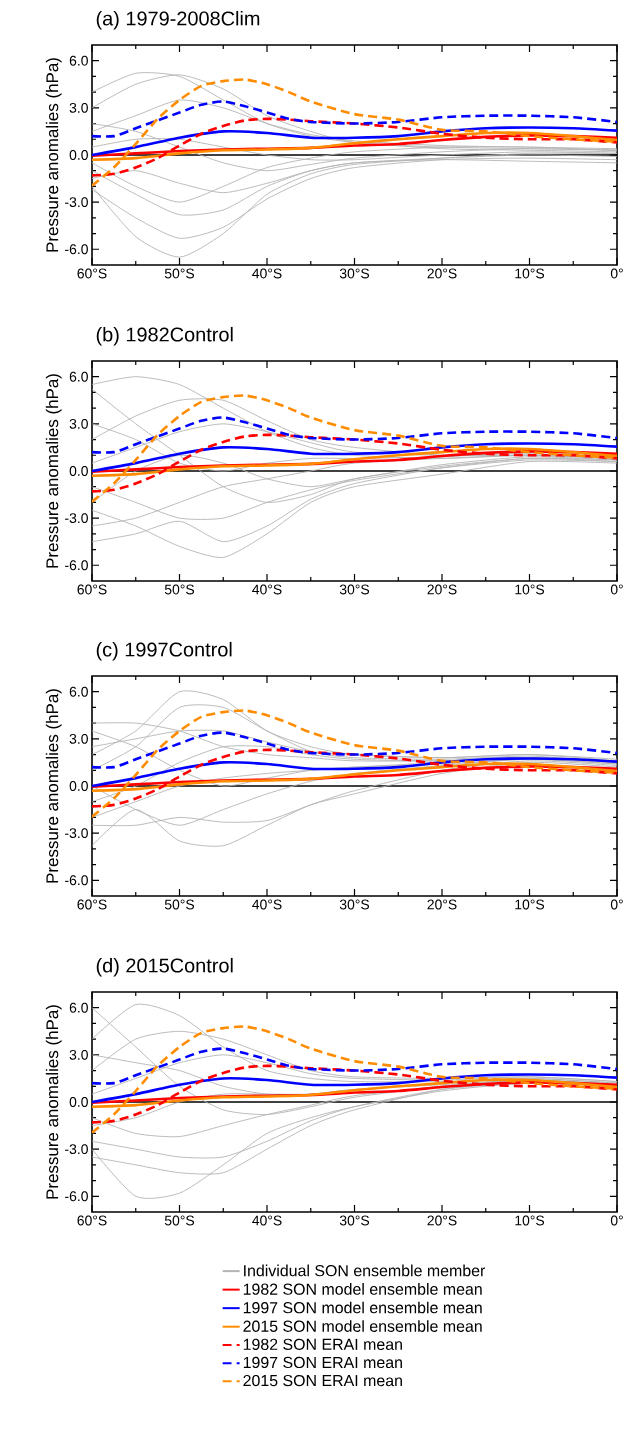  What do you see at coordinates (322, 1344) in the screenshot?
I see `legend-label: 1982 SON ERAI mean` at bounding box center [322, 1344].